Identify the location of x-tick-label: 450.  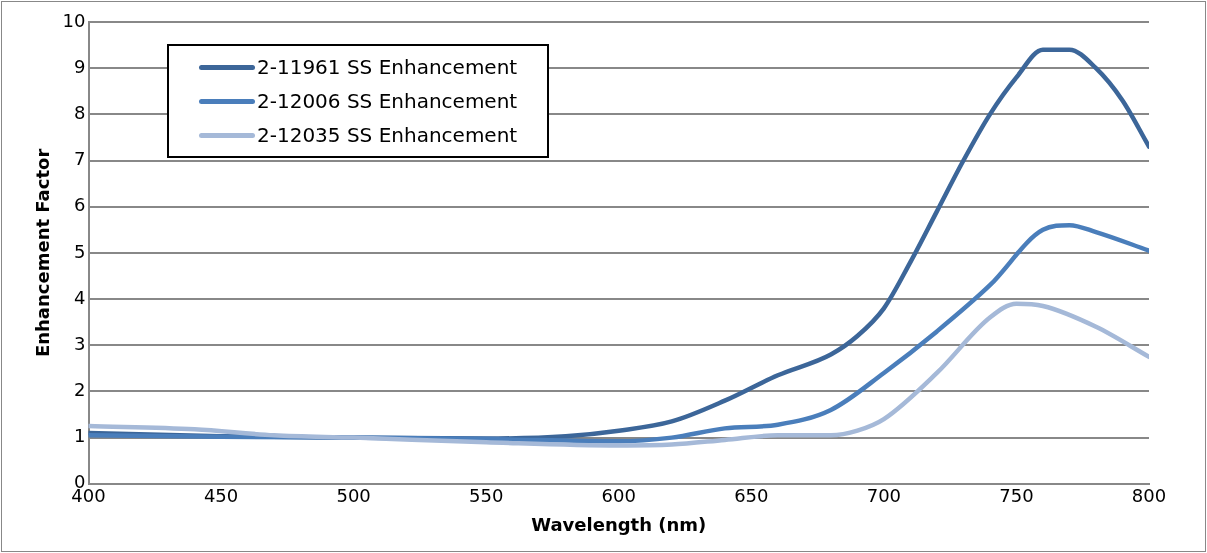
(221, 496).